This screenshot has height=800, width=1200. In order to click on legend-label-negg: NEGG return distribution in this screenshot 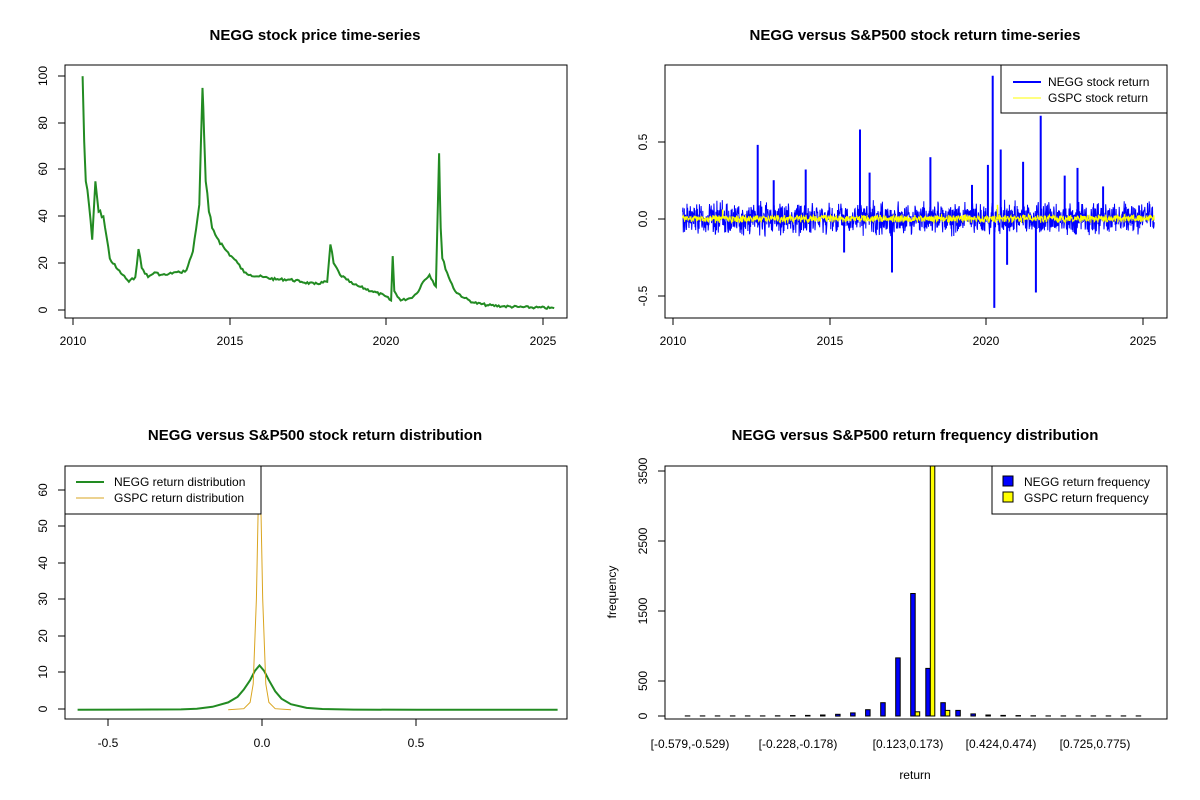, I will do `click(179, 482)`.